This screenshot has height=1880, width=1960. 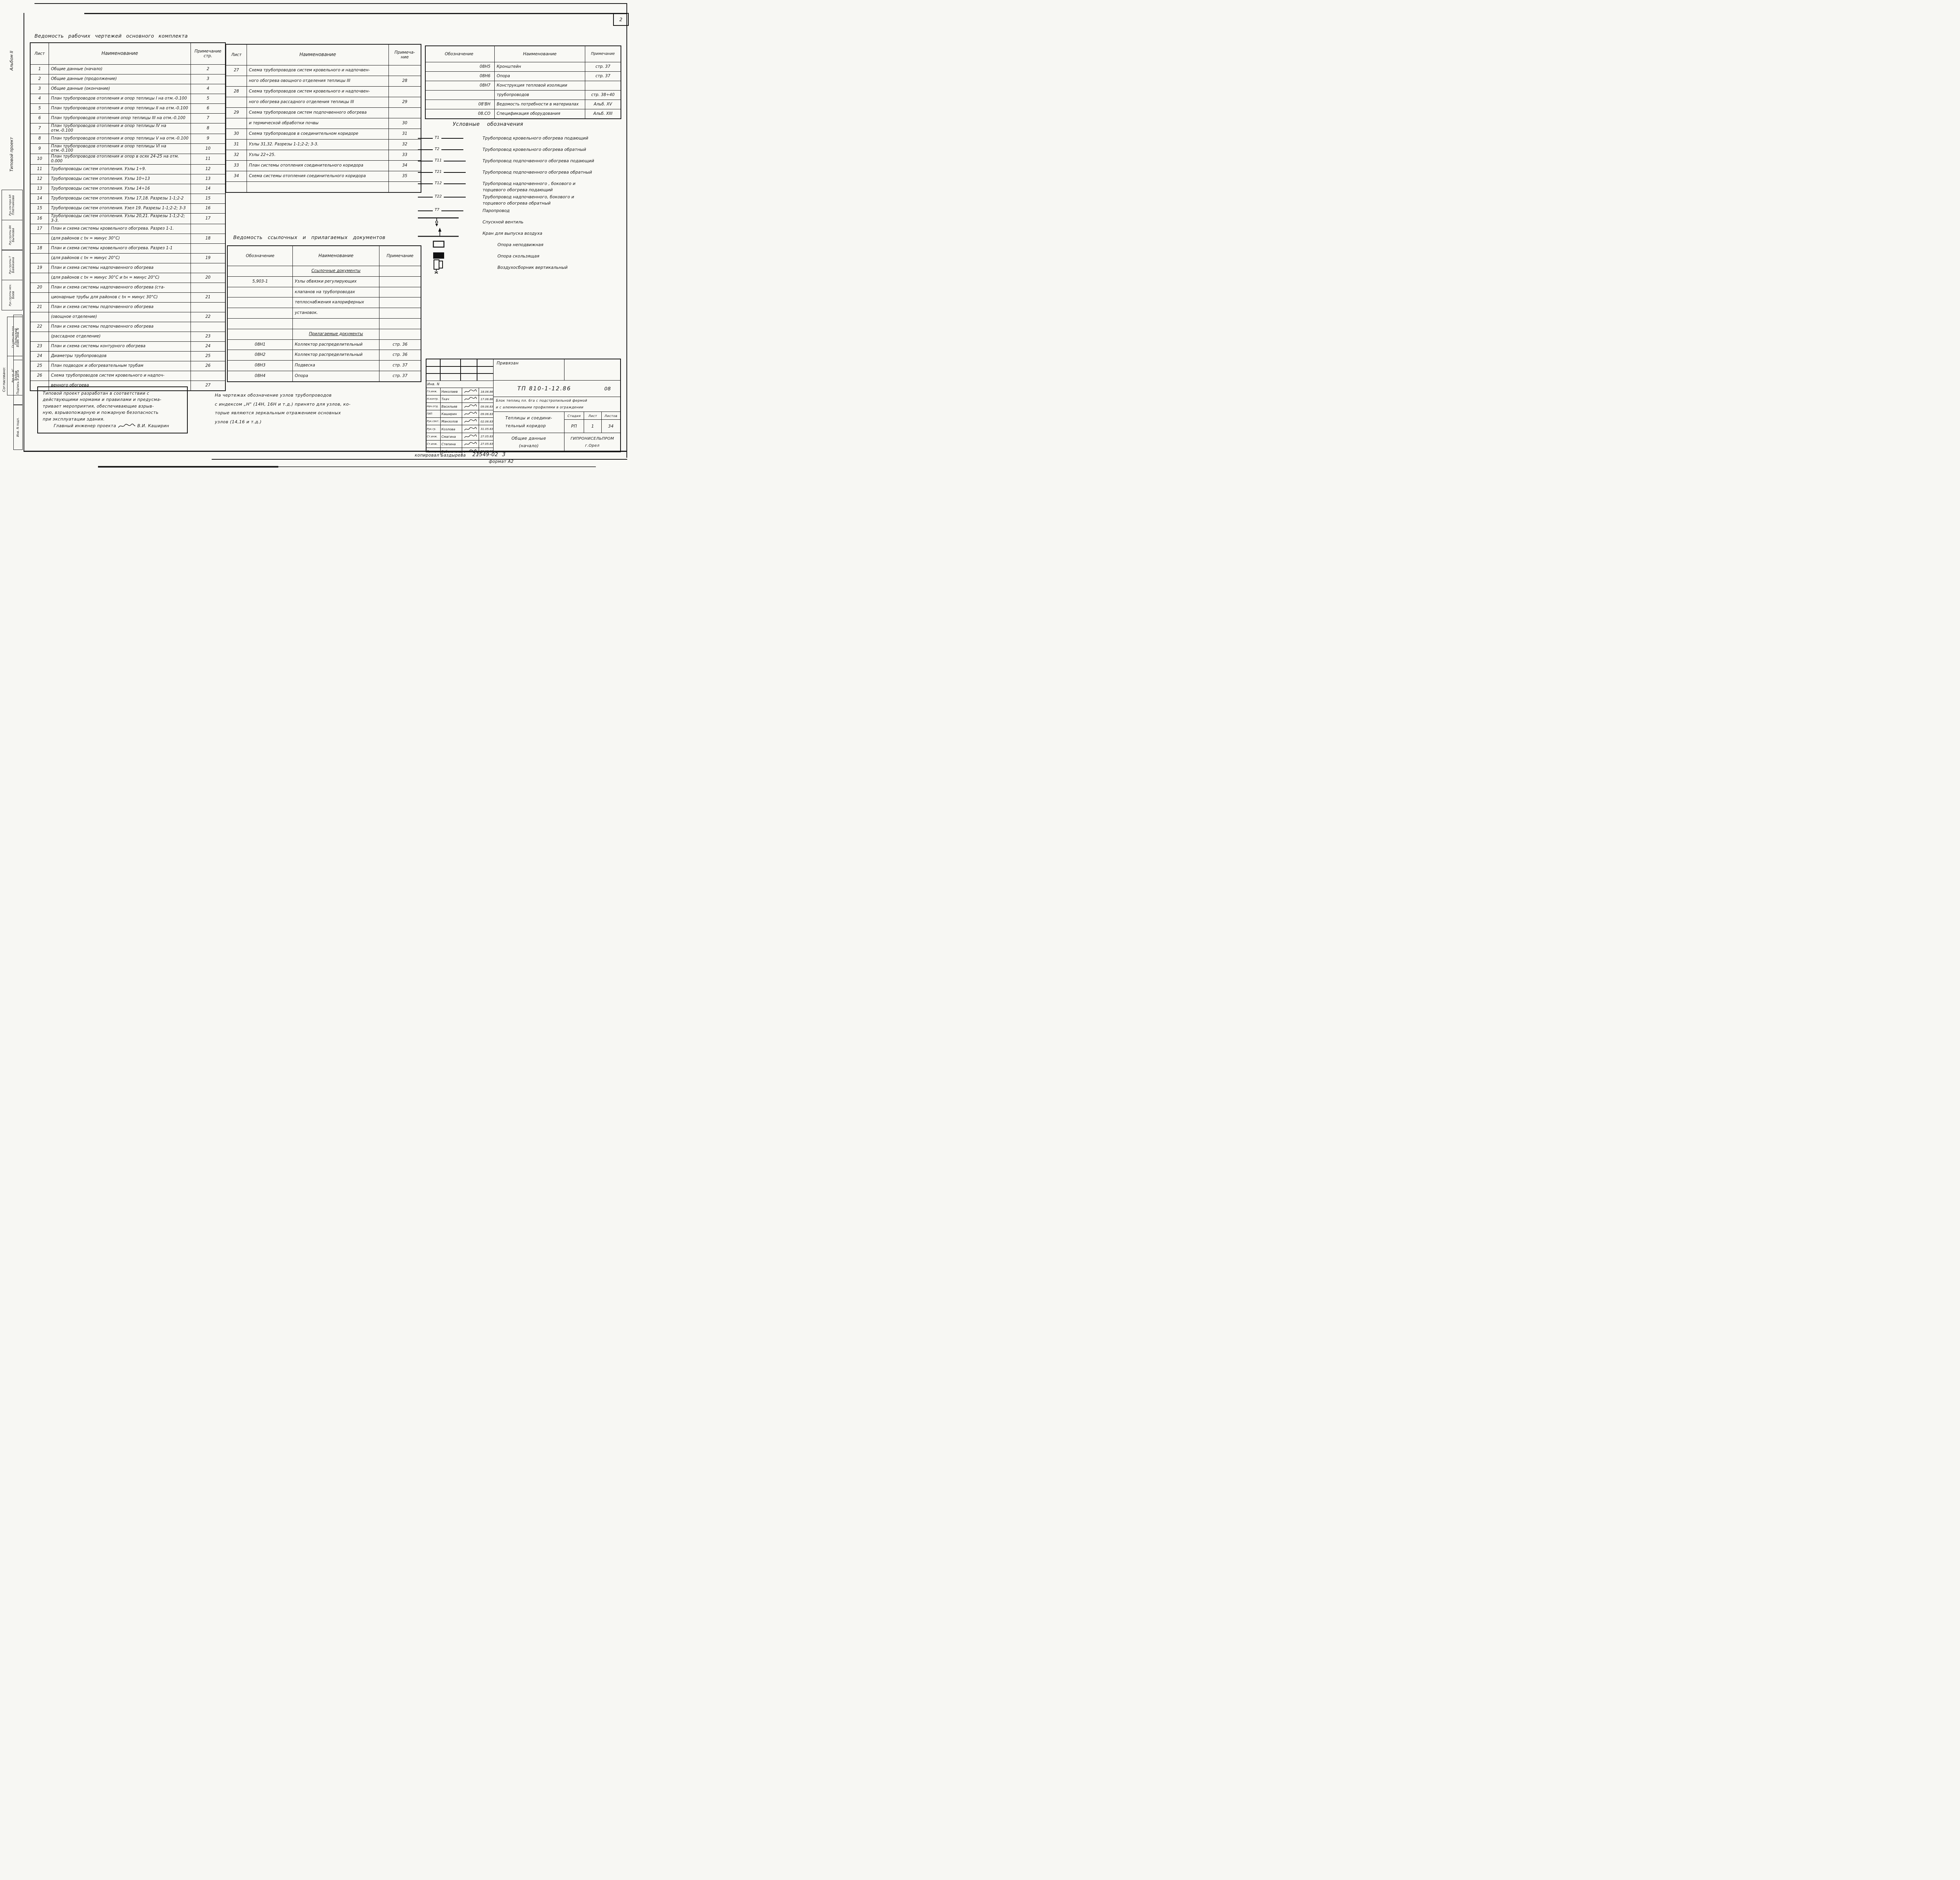 What do you see at coordinates (451, 444) in the screenshot?
I see `signer-name: Степина` at bounding box center [451, 444].